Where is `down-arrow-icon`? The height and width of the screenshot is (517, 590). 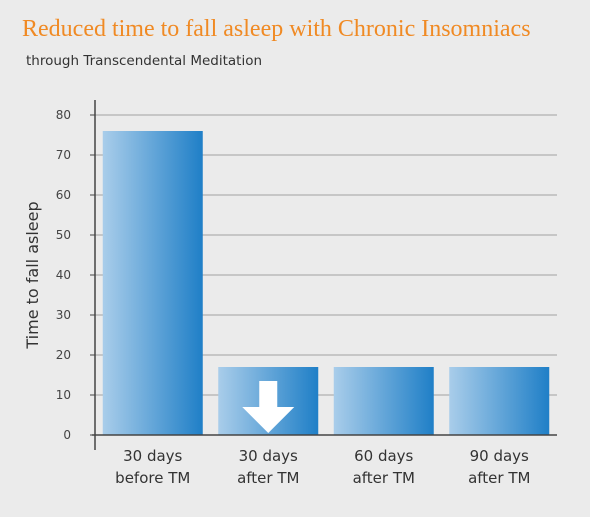 down-arrow-icon is located at coordinates (268, 407).